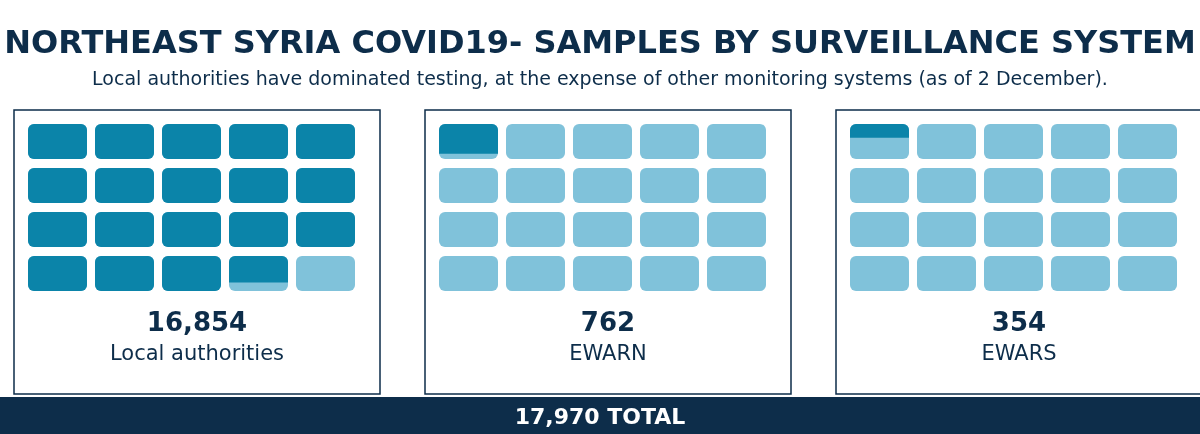 This screenshot has height=434, width=1200. I want to click on category-label: EWARN, so click(608, 353).